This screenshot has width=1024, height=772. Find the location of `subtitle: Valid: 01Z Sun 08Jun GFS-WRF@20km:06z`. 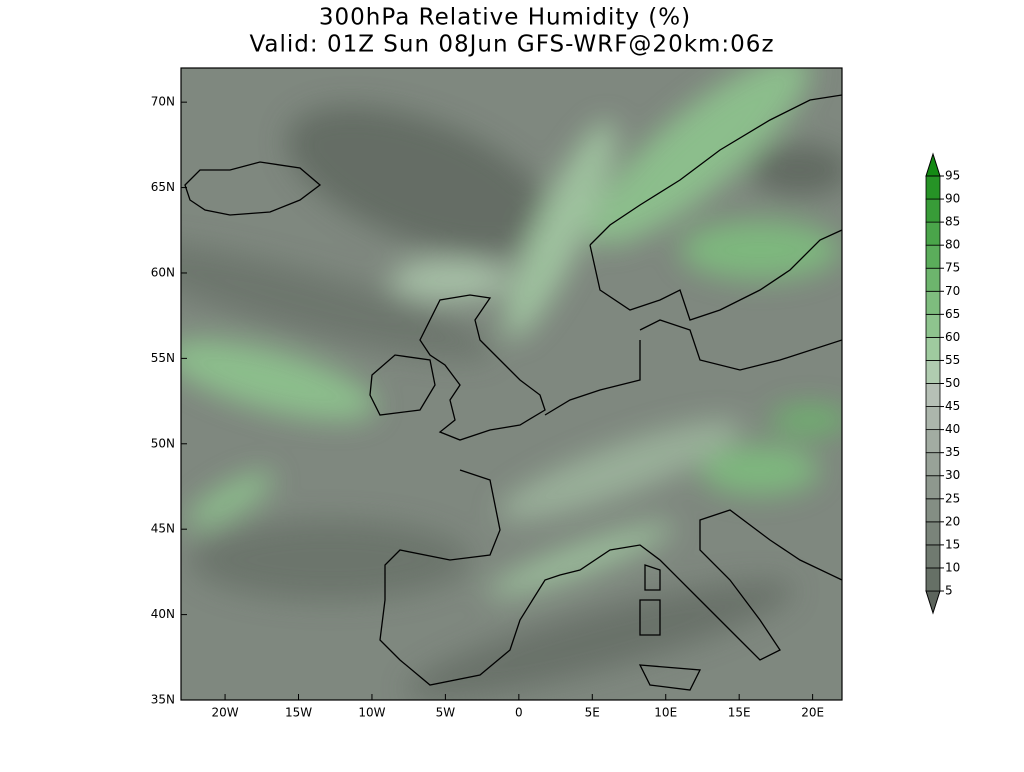

subtitle: Valid: 01Z Sun 08Jun GFS-WRF@20km:06z is located at coordinates (511, 45).